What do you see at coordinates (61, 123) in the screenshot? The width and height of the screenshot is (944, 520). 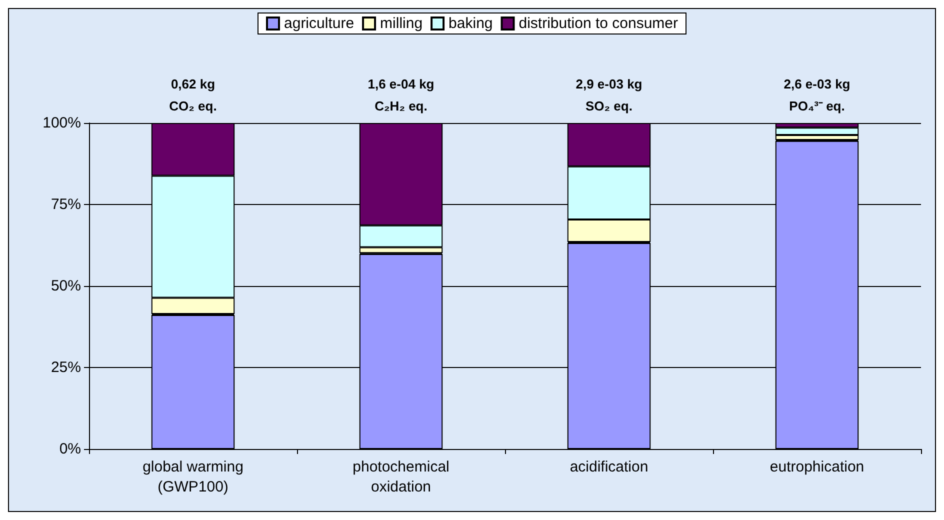 I see `y-tick-label: 100%` at bounding box center [61, 123].